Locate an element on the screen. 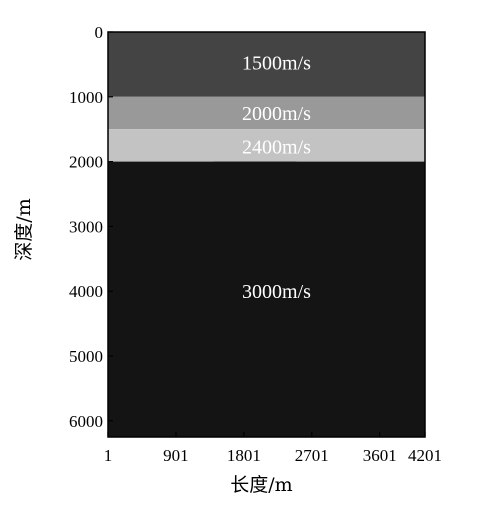 This screenshot has width=486, height=508. layer-label-2: 2400m/s is located at coordinates (276, 148).